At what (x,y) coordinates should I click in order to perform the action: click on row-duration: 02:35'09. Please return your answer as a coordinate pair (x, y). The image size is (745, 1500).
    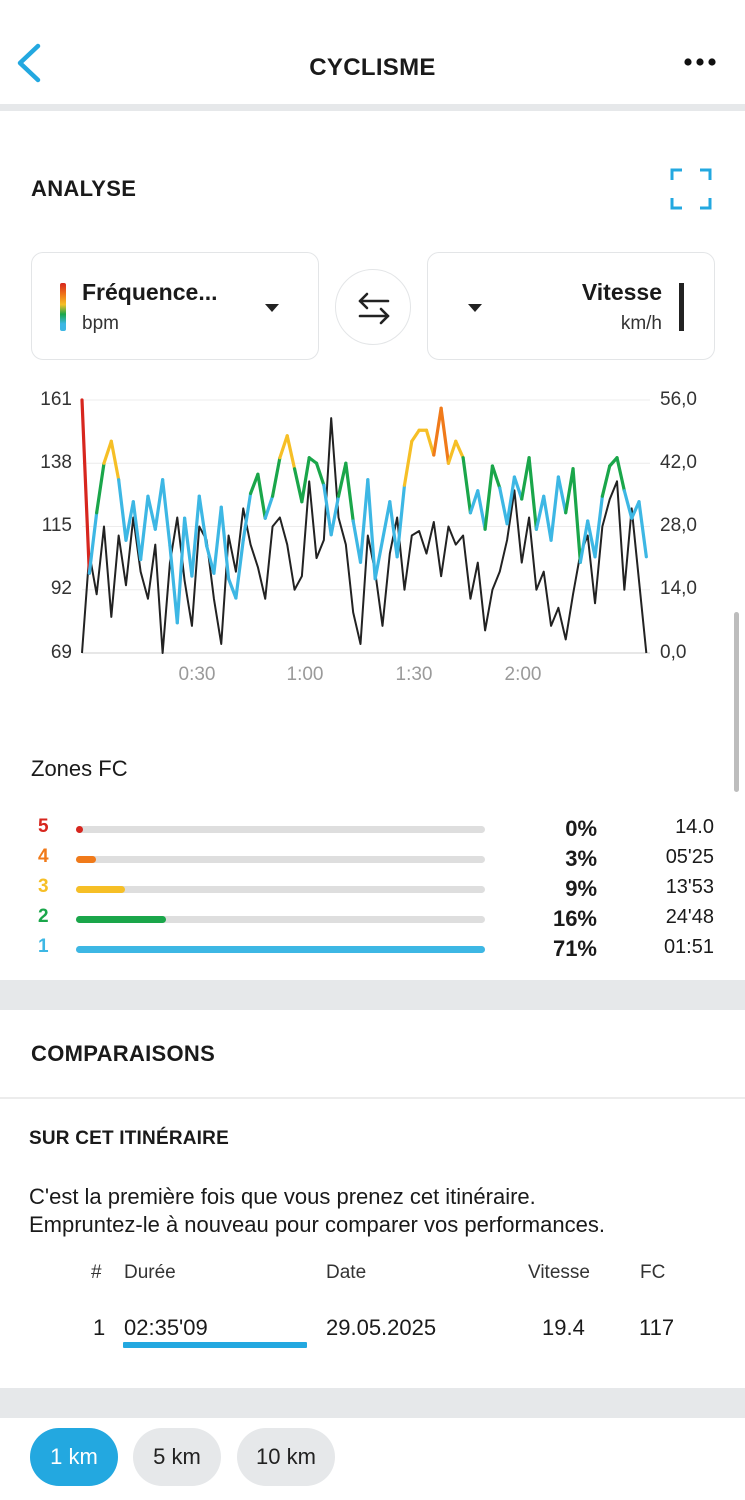
    Looking at the image, I should click on (166, 1327).